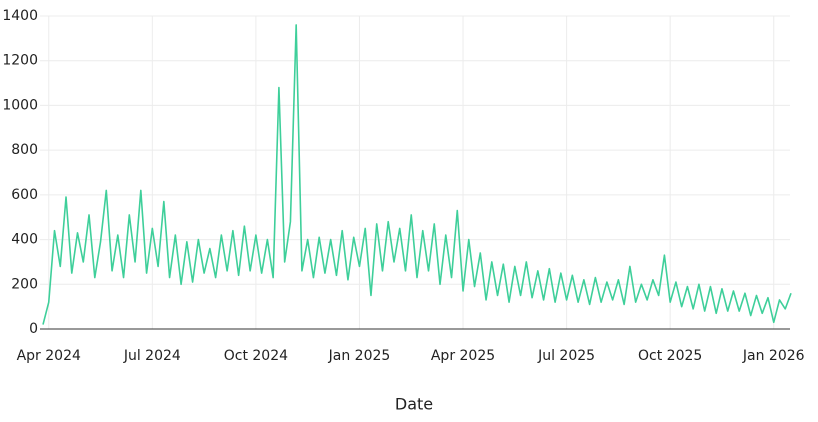 This screenshot has width=818, height=422. I want to click on y-tick-label: 0, so click(33, 329).